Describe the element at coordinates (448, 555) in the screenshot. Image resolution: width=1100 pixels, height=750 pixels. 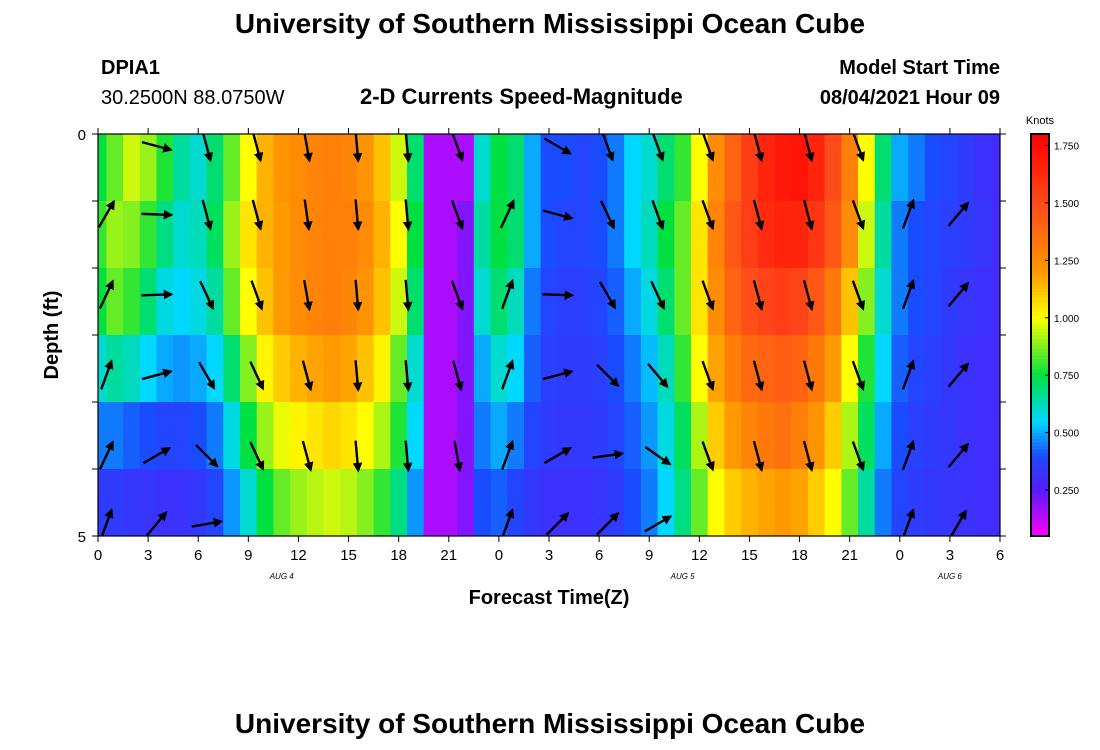
I see `x-tick-label: 21` at that location.